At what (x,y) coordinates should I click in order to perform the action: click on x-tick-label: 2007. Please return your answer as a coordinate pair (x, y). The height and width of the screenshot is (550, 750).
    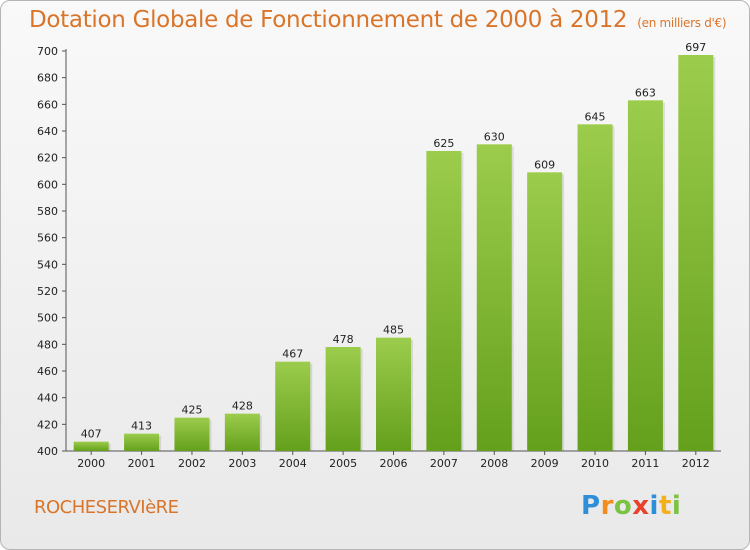
    Looking at the image, I should click on (444, 463).